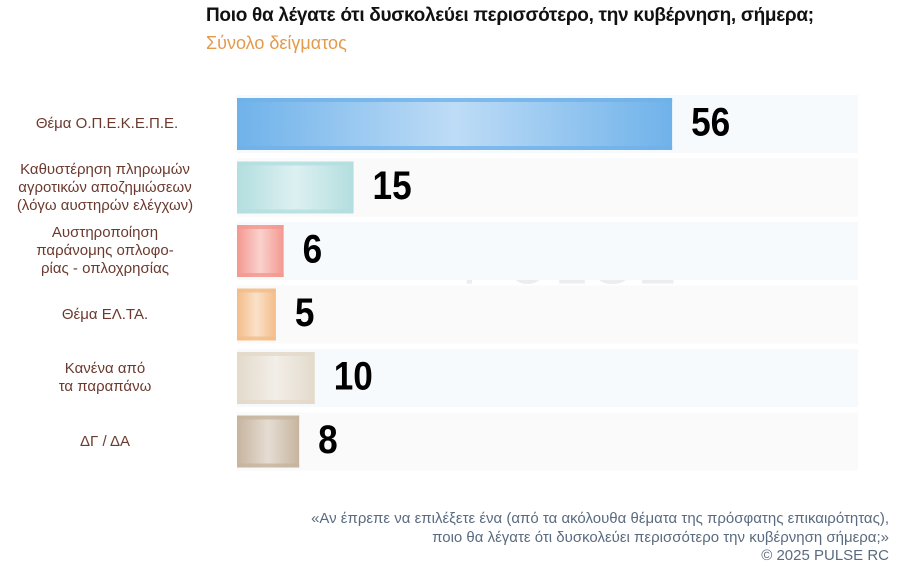 This screenshot has height=575, width=897. What do you see at coordinates (328, 439) in the screenshot?
I see `value-label: 8` at bounding box center [328, 439].